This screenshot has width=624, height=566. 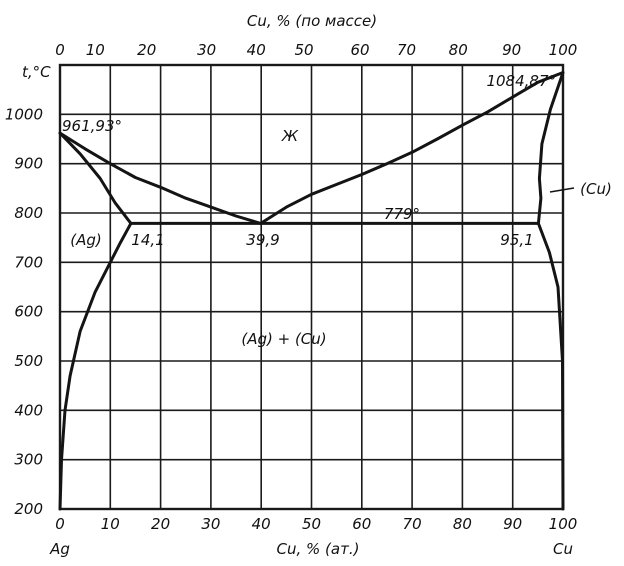 What do you see at coordinates (60, 524) in the screenshot?
I see `bottom-tick-label: 0` at bounding box center [60, 524].